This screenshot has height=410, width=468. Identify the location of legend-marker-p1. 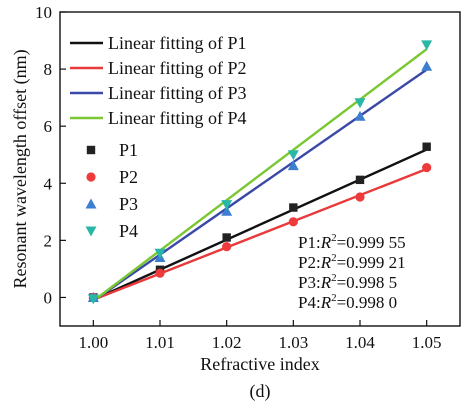
(91, 150).